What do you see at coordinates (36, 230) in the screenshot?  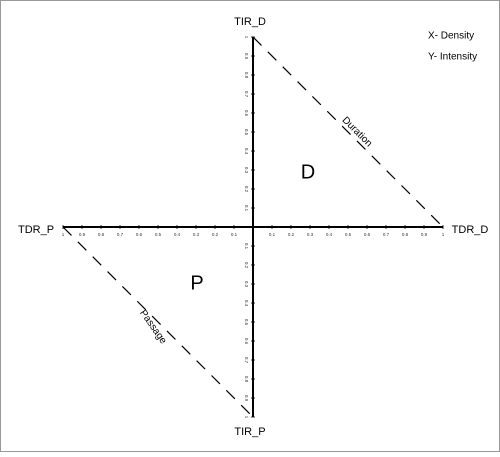 I see `axis-label: TDR_P` at bounding box center [36, 230].